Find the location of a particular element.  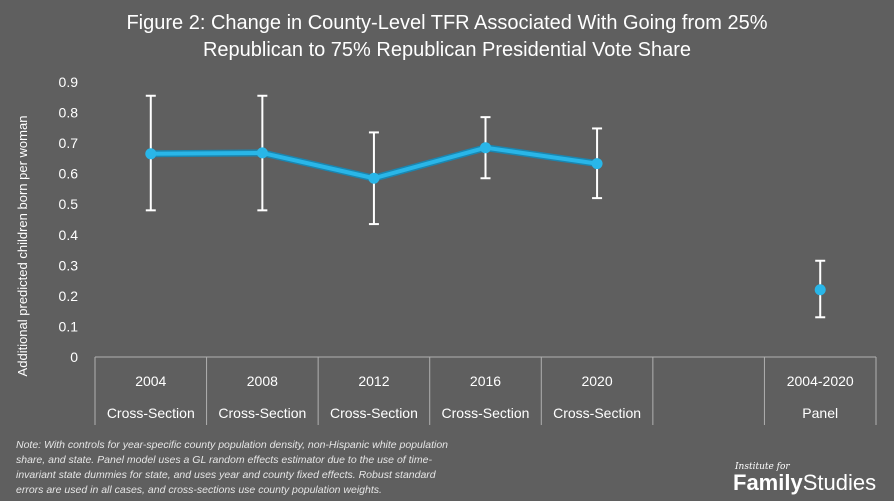

x-tick-sublabel: Panel is located at coordinates (820, 413).